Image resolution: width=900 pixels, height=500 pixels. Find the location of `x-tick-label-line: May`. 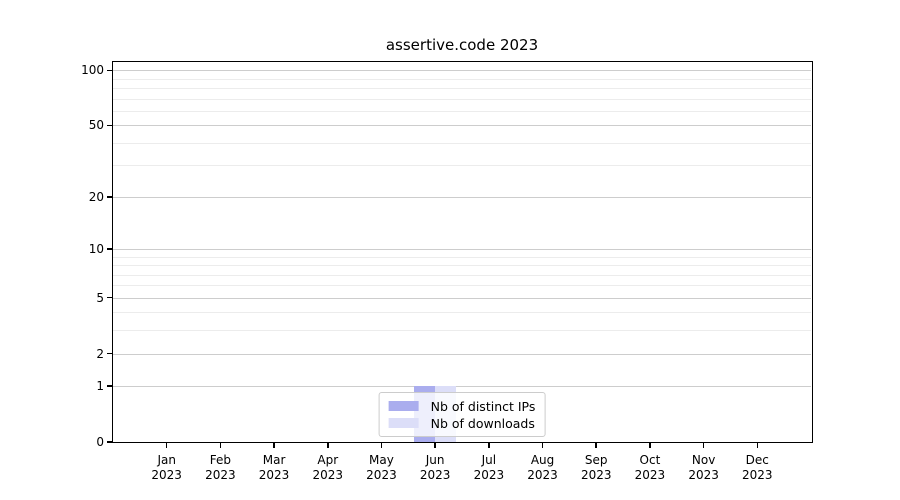

x-tick-label-line: May is located at coordinates (381, 460).